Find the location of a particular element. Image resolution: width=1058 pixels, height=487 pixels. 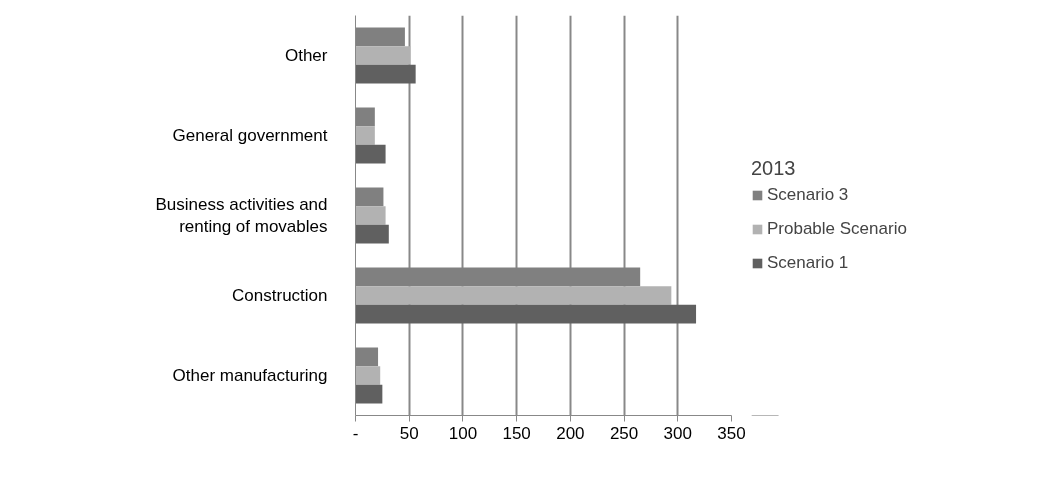

legend-title: 2013 is located at coordinates (774, 168).